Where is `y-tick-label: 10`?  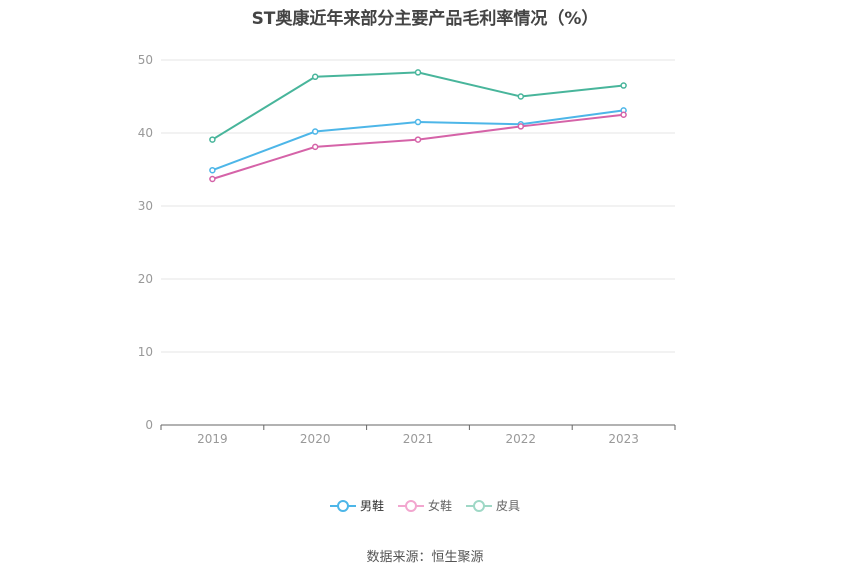 y-tick-label: 10 is located at coordinates (145, 352).